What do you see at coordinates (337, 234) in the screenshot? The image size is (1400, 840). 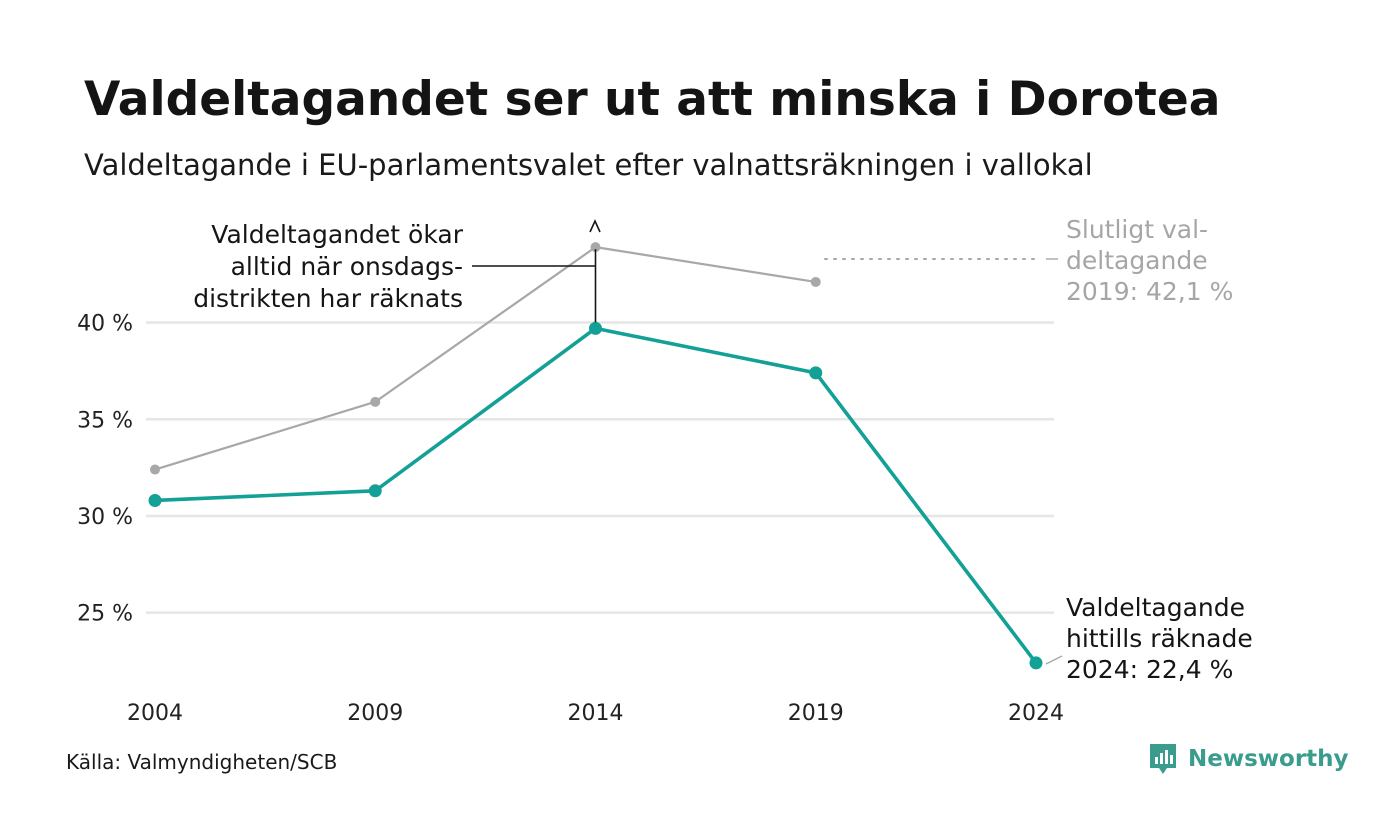 I see `annotation-increase-line-1: Valdeltagandet ökar` at bounding box center [337, 234].